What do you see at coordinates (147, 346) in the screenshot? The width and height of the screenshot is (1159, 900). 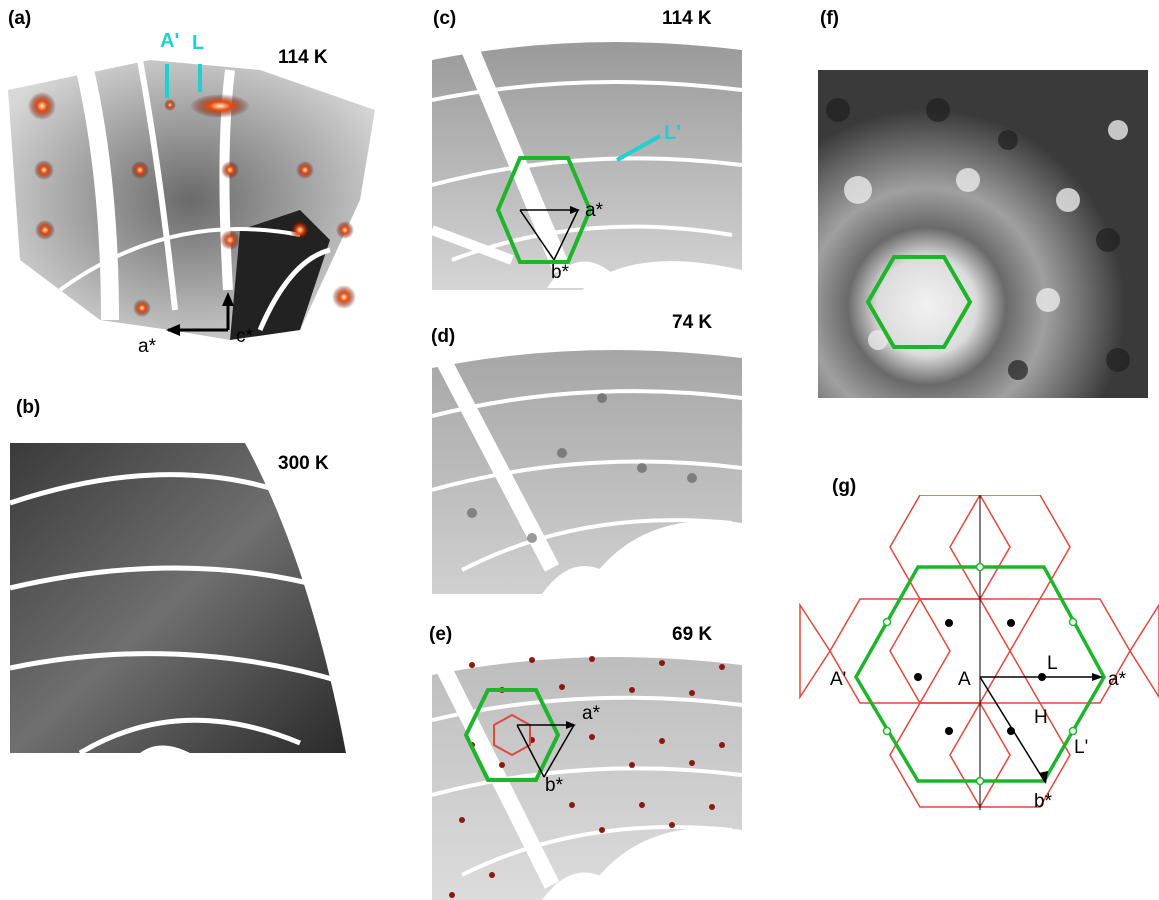 I see `axis-label-a-star: a*` at bounding box center [147, 346].